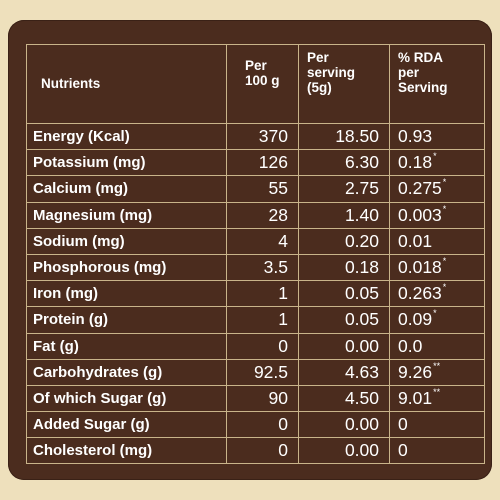  Describe the element at coordinates (437, 84) in the screenshot. I see `header-rda: % RDA per Serving` at that location.